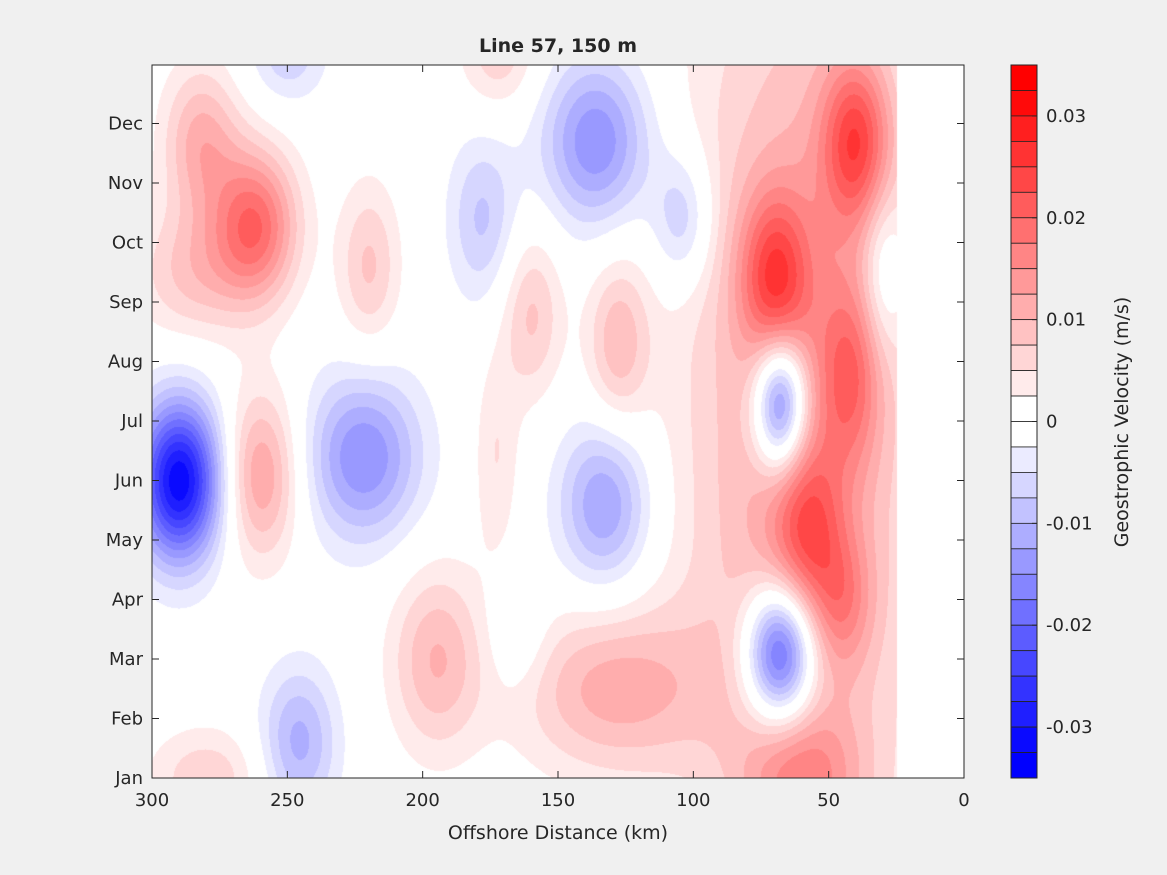 Image resolution: width=1167 pixels, height=875 pixels. Describe the element at coordinates (1069, 625) in the screenshot. I see `colorbar-tick-label: -0.02` at that location.